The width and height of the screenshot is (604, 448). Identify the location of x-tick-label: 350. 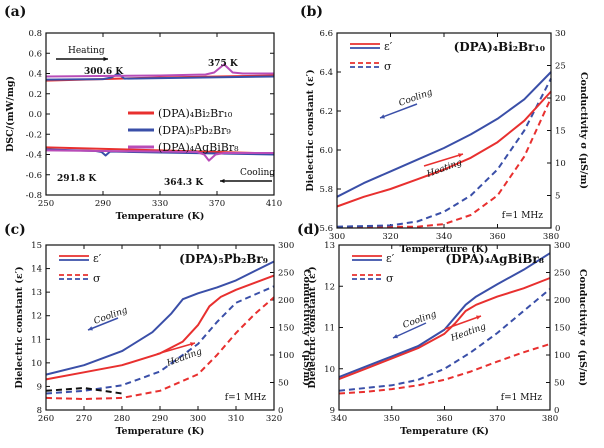
(392, 419).